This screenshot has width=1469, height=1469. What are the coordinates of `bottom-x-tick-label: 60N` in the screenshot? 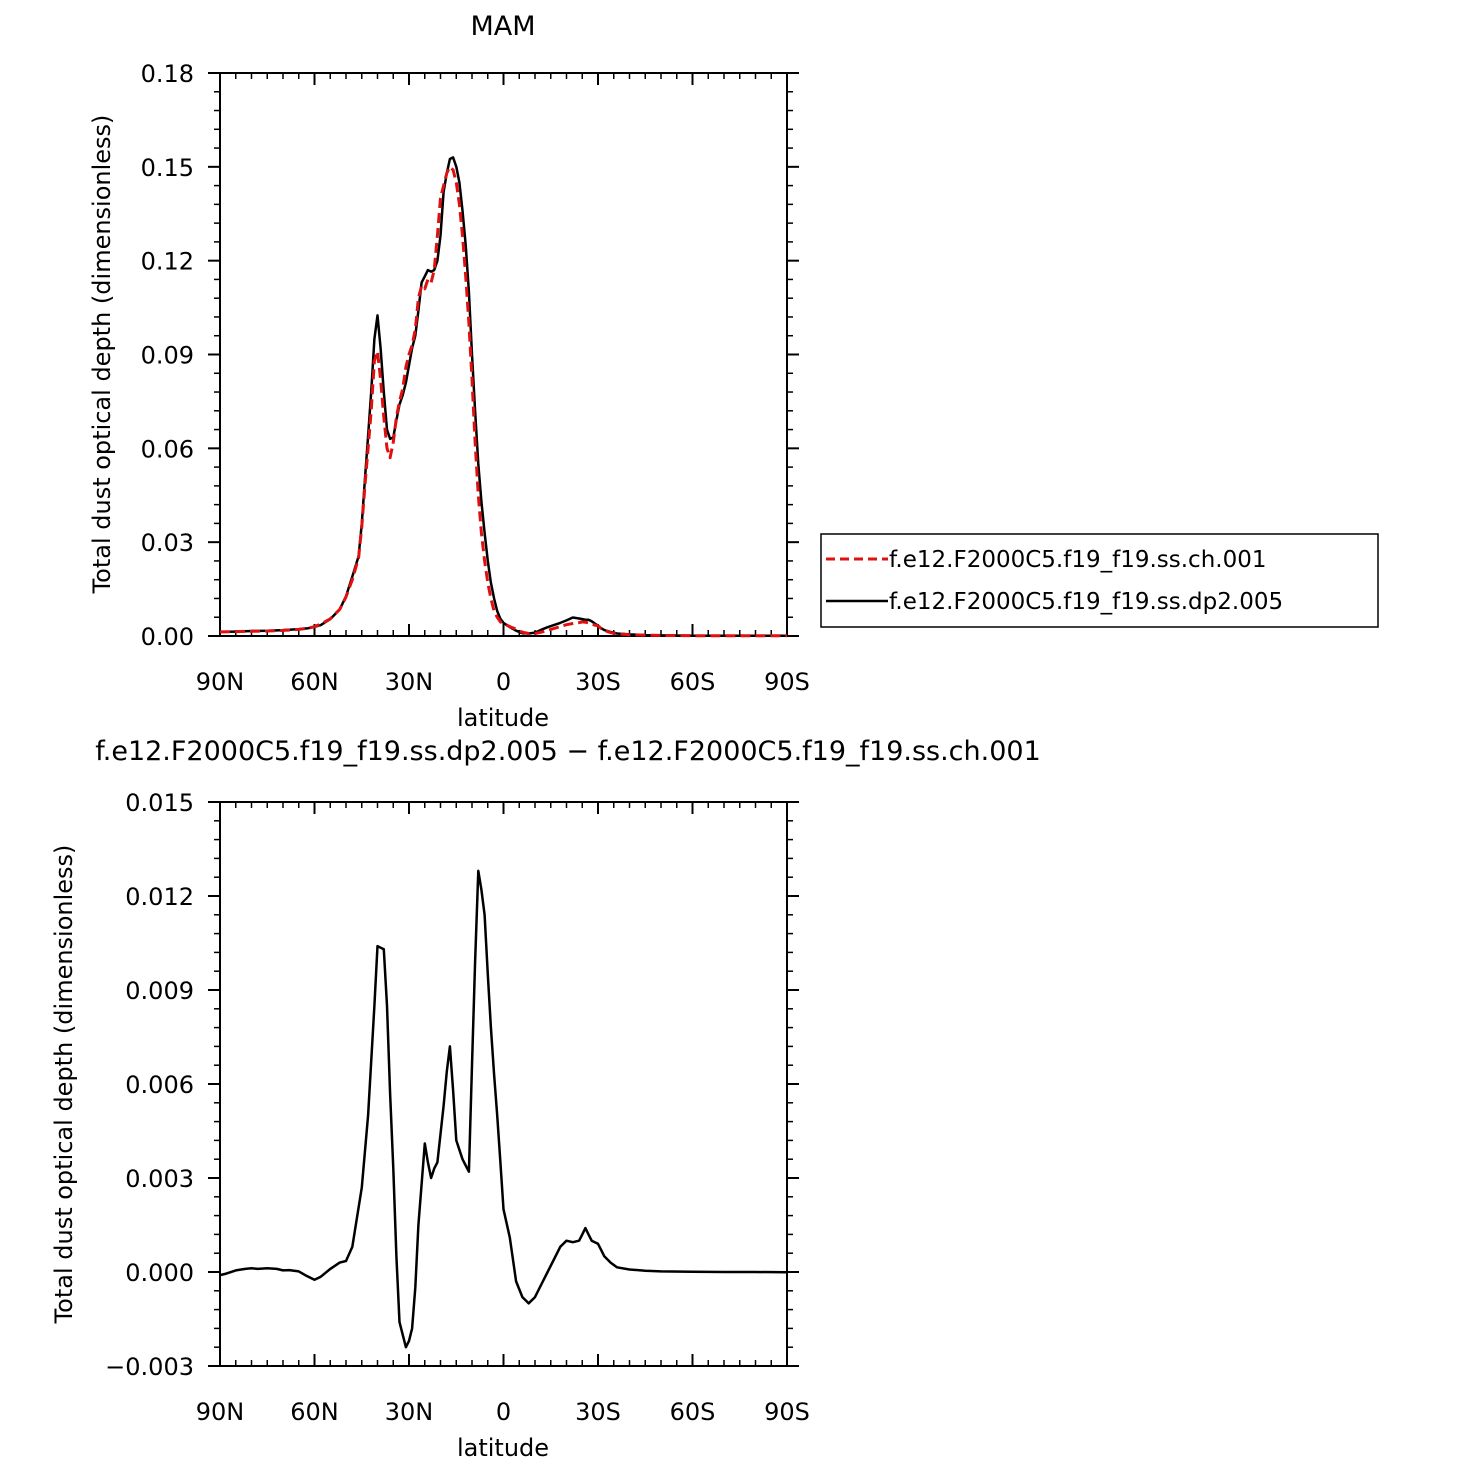 It's located at (314, 1412).